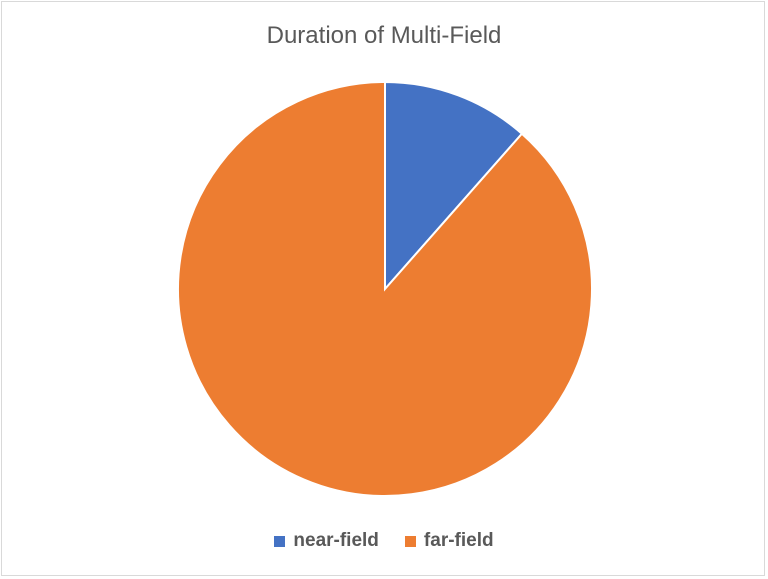  I want to click on legend-label-far-field: far-field, so click(458, 540).